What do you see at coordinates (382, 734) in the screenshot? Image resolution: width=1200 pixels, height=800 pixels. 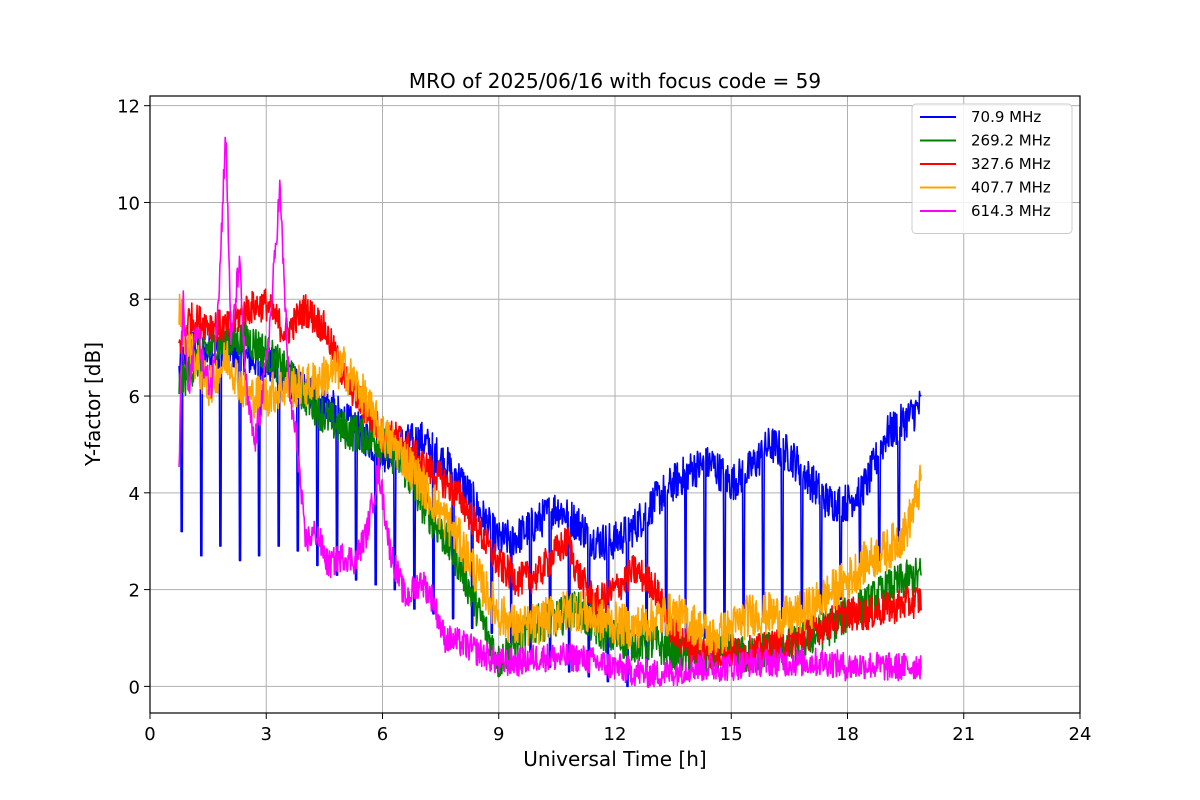 I see `x-tick-label: 6` at bounding box center [382, 734].